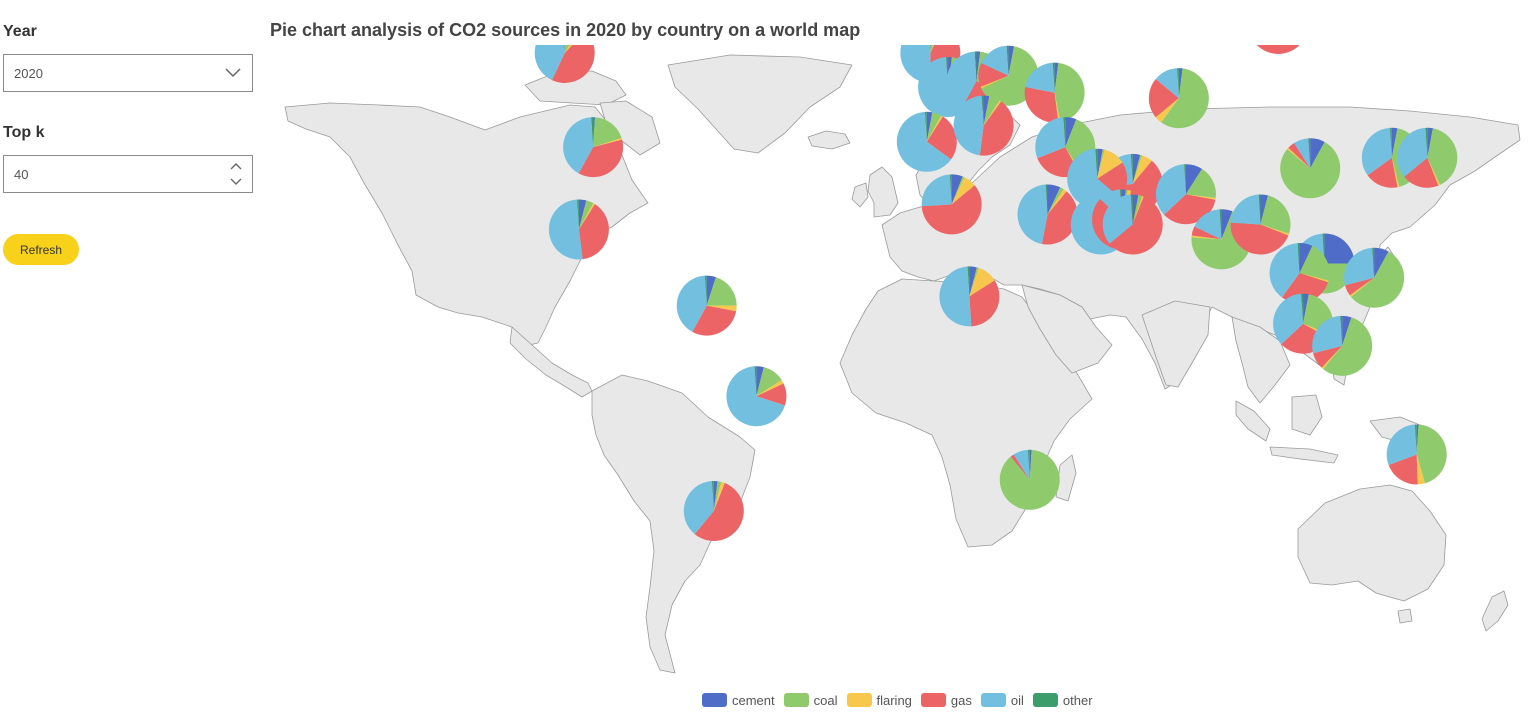 This screenshot has height=725, width=1536. What do you see at coordinates (236, 166) in the screenshot?
I see `chevron-up-icon` at bounding box center [236, 166].